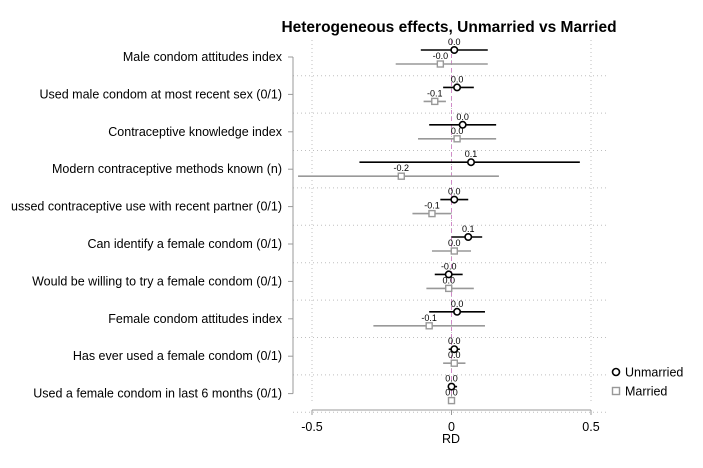  I want to click on y-tick-label: Has ever used a female condom (0/1), so click(177, 356).